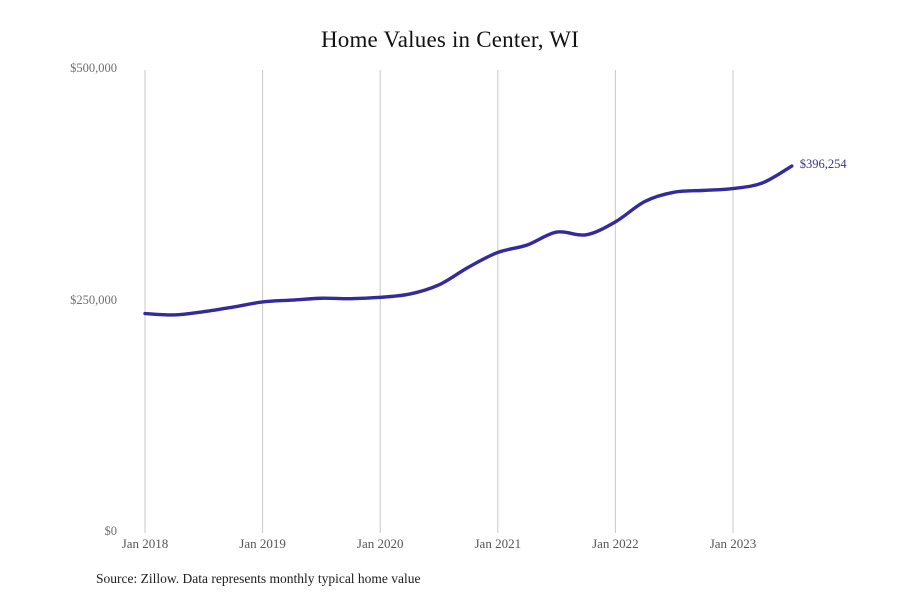  Describe the element at coordinates (93, 299) in the screenshot. I see `y-tick-label: $250,000` at that location.